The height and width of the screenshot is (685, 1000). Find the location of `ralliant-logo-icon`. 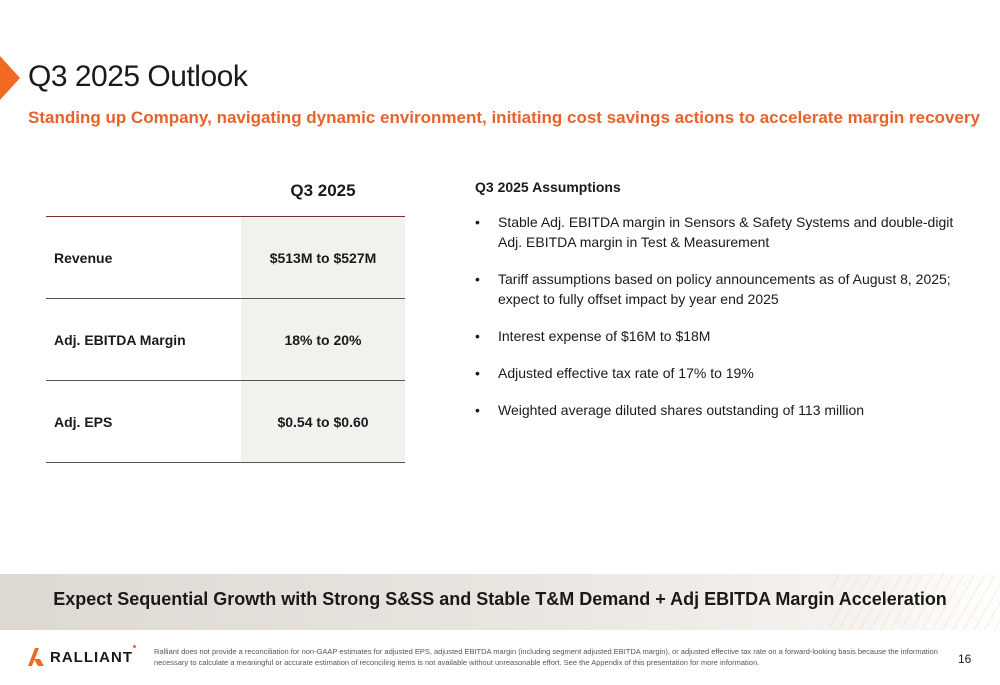

ralliant-logo-icon is located at coordinates (36, 657).